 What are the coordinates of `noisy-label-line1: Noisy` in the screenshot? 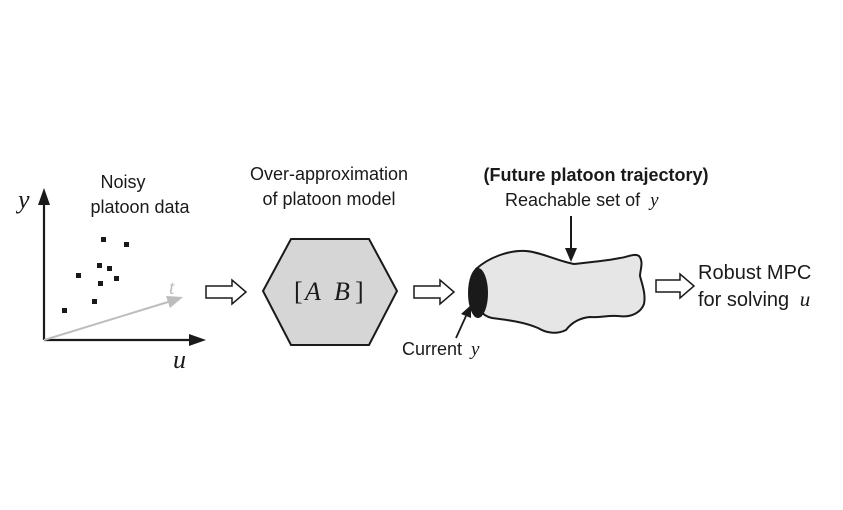 It's located at (122, 182).